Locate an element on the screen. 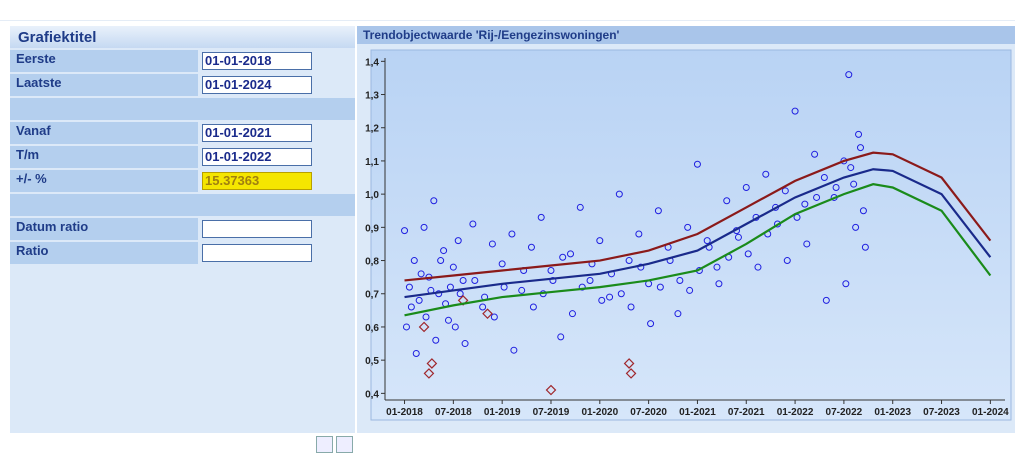  text-input: 01-01-2024 is located at coordinates (257, 85).